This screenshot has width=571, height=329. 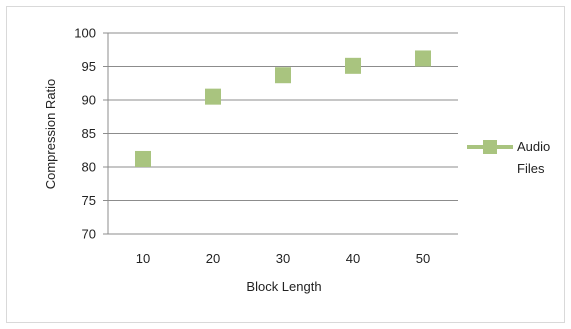 What do you see at coordinates (213, 258) in the screenshot?
I see `x-tick-label: 20` at bounding box center [213, 258].